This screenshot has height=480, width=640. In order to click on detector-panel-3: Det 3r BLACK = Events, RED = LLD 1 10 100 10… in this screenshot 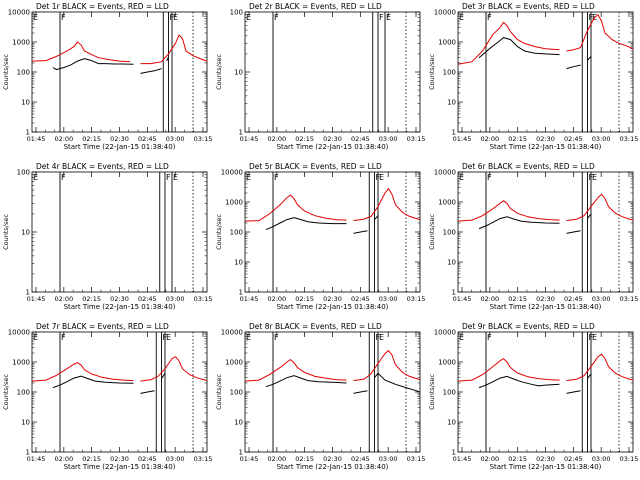, I will do `click(533, 76)`.